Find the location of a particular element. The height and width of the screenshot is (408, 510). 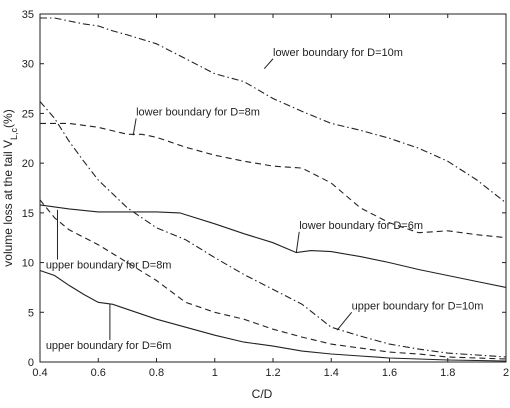

y-tick-label: 30 is located at coordinates (28, 65).